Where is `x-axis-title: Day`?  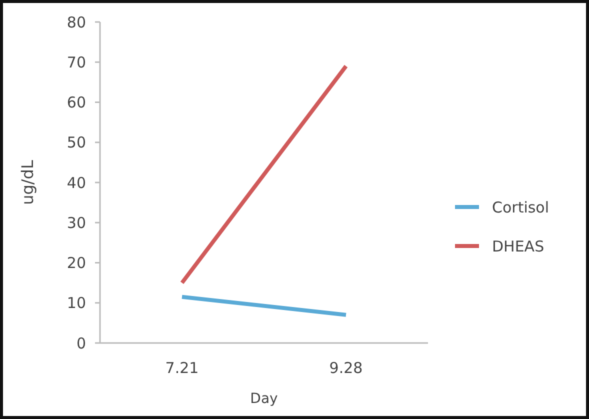 x-axis-title: Day is located at coordinates (264, 399).